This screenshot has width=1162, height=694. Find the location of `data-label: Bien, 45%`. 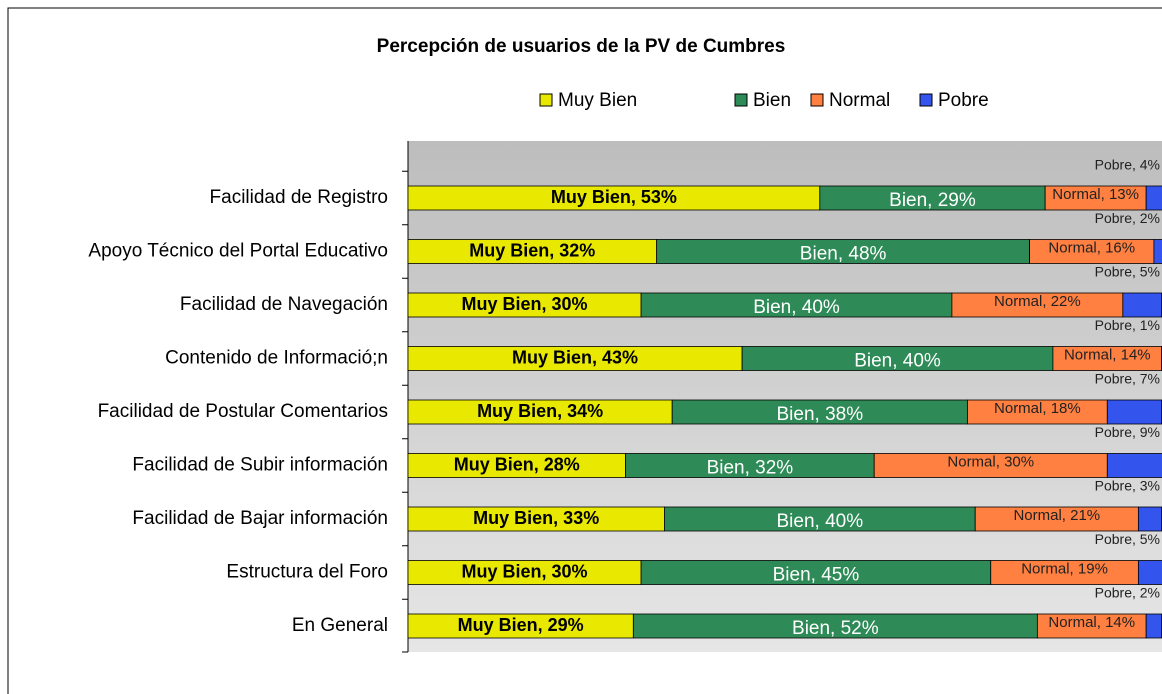

data-label: Bien, 45% is located at coordinates (816, 575).